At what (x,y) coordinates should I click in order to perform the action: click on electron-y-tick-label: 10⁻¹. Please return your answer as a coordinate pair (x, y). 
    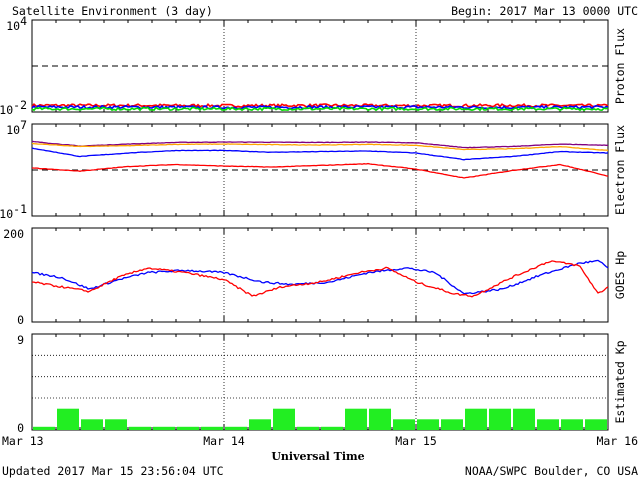
    Looking at the image, I should click on (13, 211).